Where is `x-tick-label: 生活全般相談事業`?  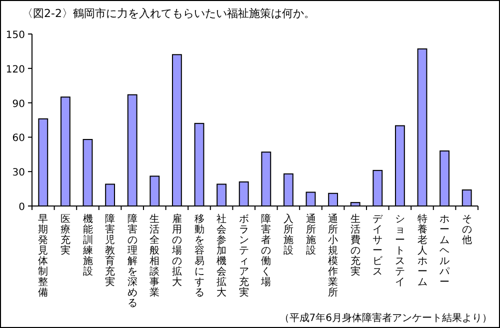
x-tick-label: 生活全般相談事業 is located at coordinates (155, 255).